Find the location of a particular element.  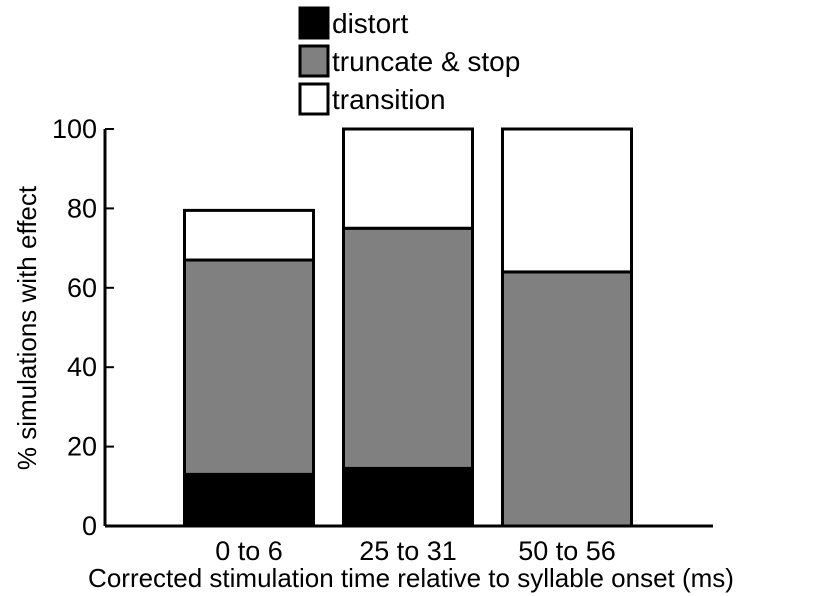

legend: distort truncate & stop transition is located at coordinates (409, 61).